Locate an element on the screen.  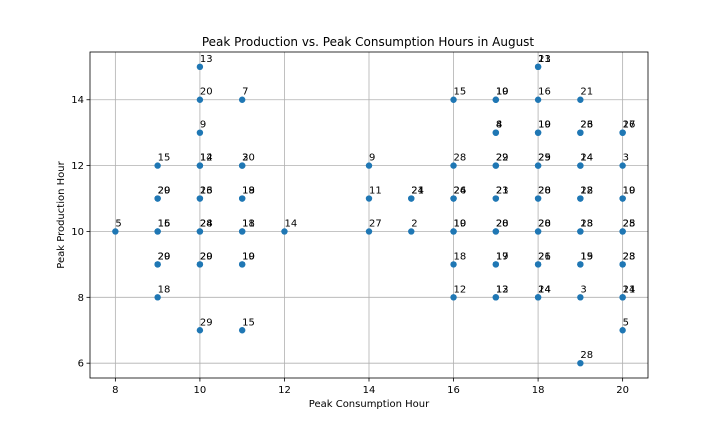
point-label: 3 is located at coordinates (626, 158).